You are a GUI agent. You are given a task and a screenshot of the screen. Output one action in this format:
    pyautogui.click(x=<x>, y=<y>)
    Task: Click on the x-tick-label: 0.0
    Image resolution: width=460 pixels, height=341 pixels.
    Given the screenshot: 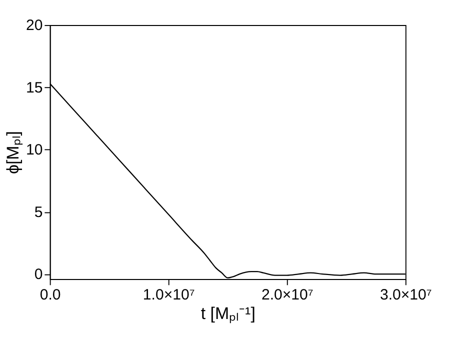 What is the action you would take?
    pyautogui.click(x=50, y=295)
    